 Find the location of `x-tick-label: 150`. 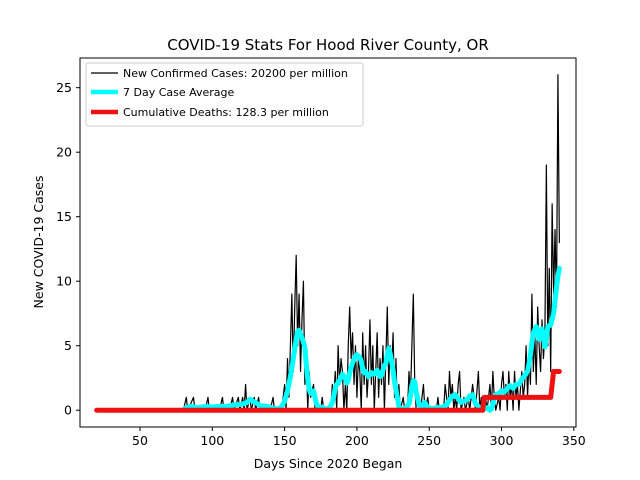

x-tick-label: 150 is located at coordinates (285, 440).